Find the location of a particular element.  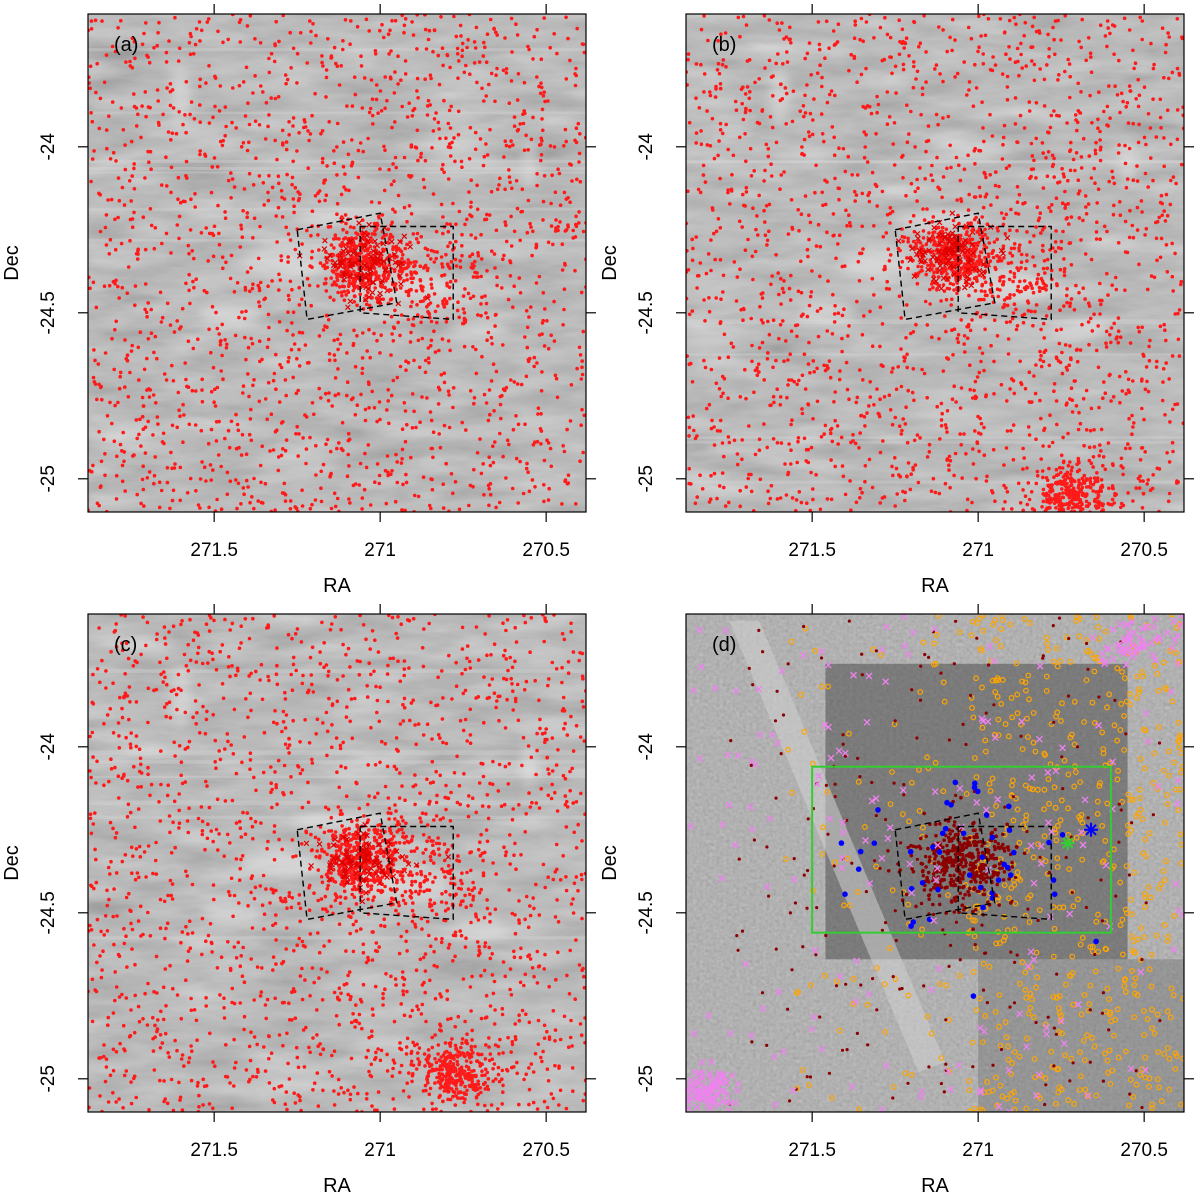

clump-point is located at coordinates (1044, 520).